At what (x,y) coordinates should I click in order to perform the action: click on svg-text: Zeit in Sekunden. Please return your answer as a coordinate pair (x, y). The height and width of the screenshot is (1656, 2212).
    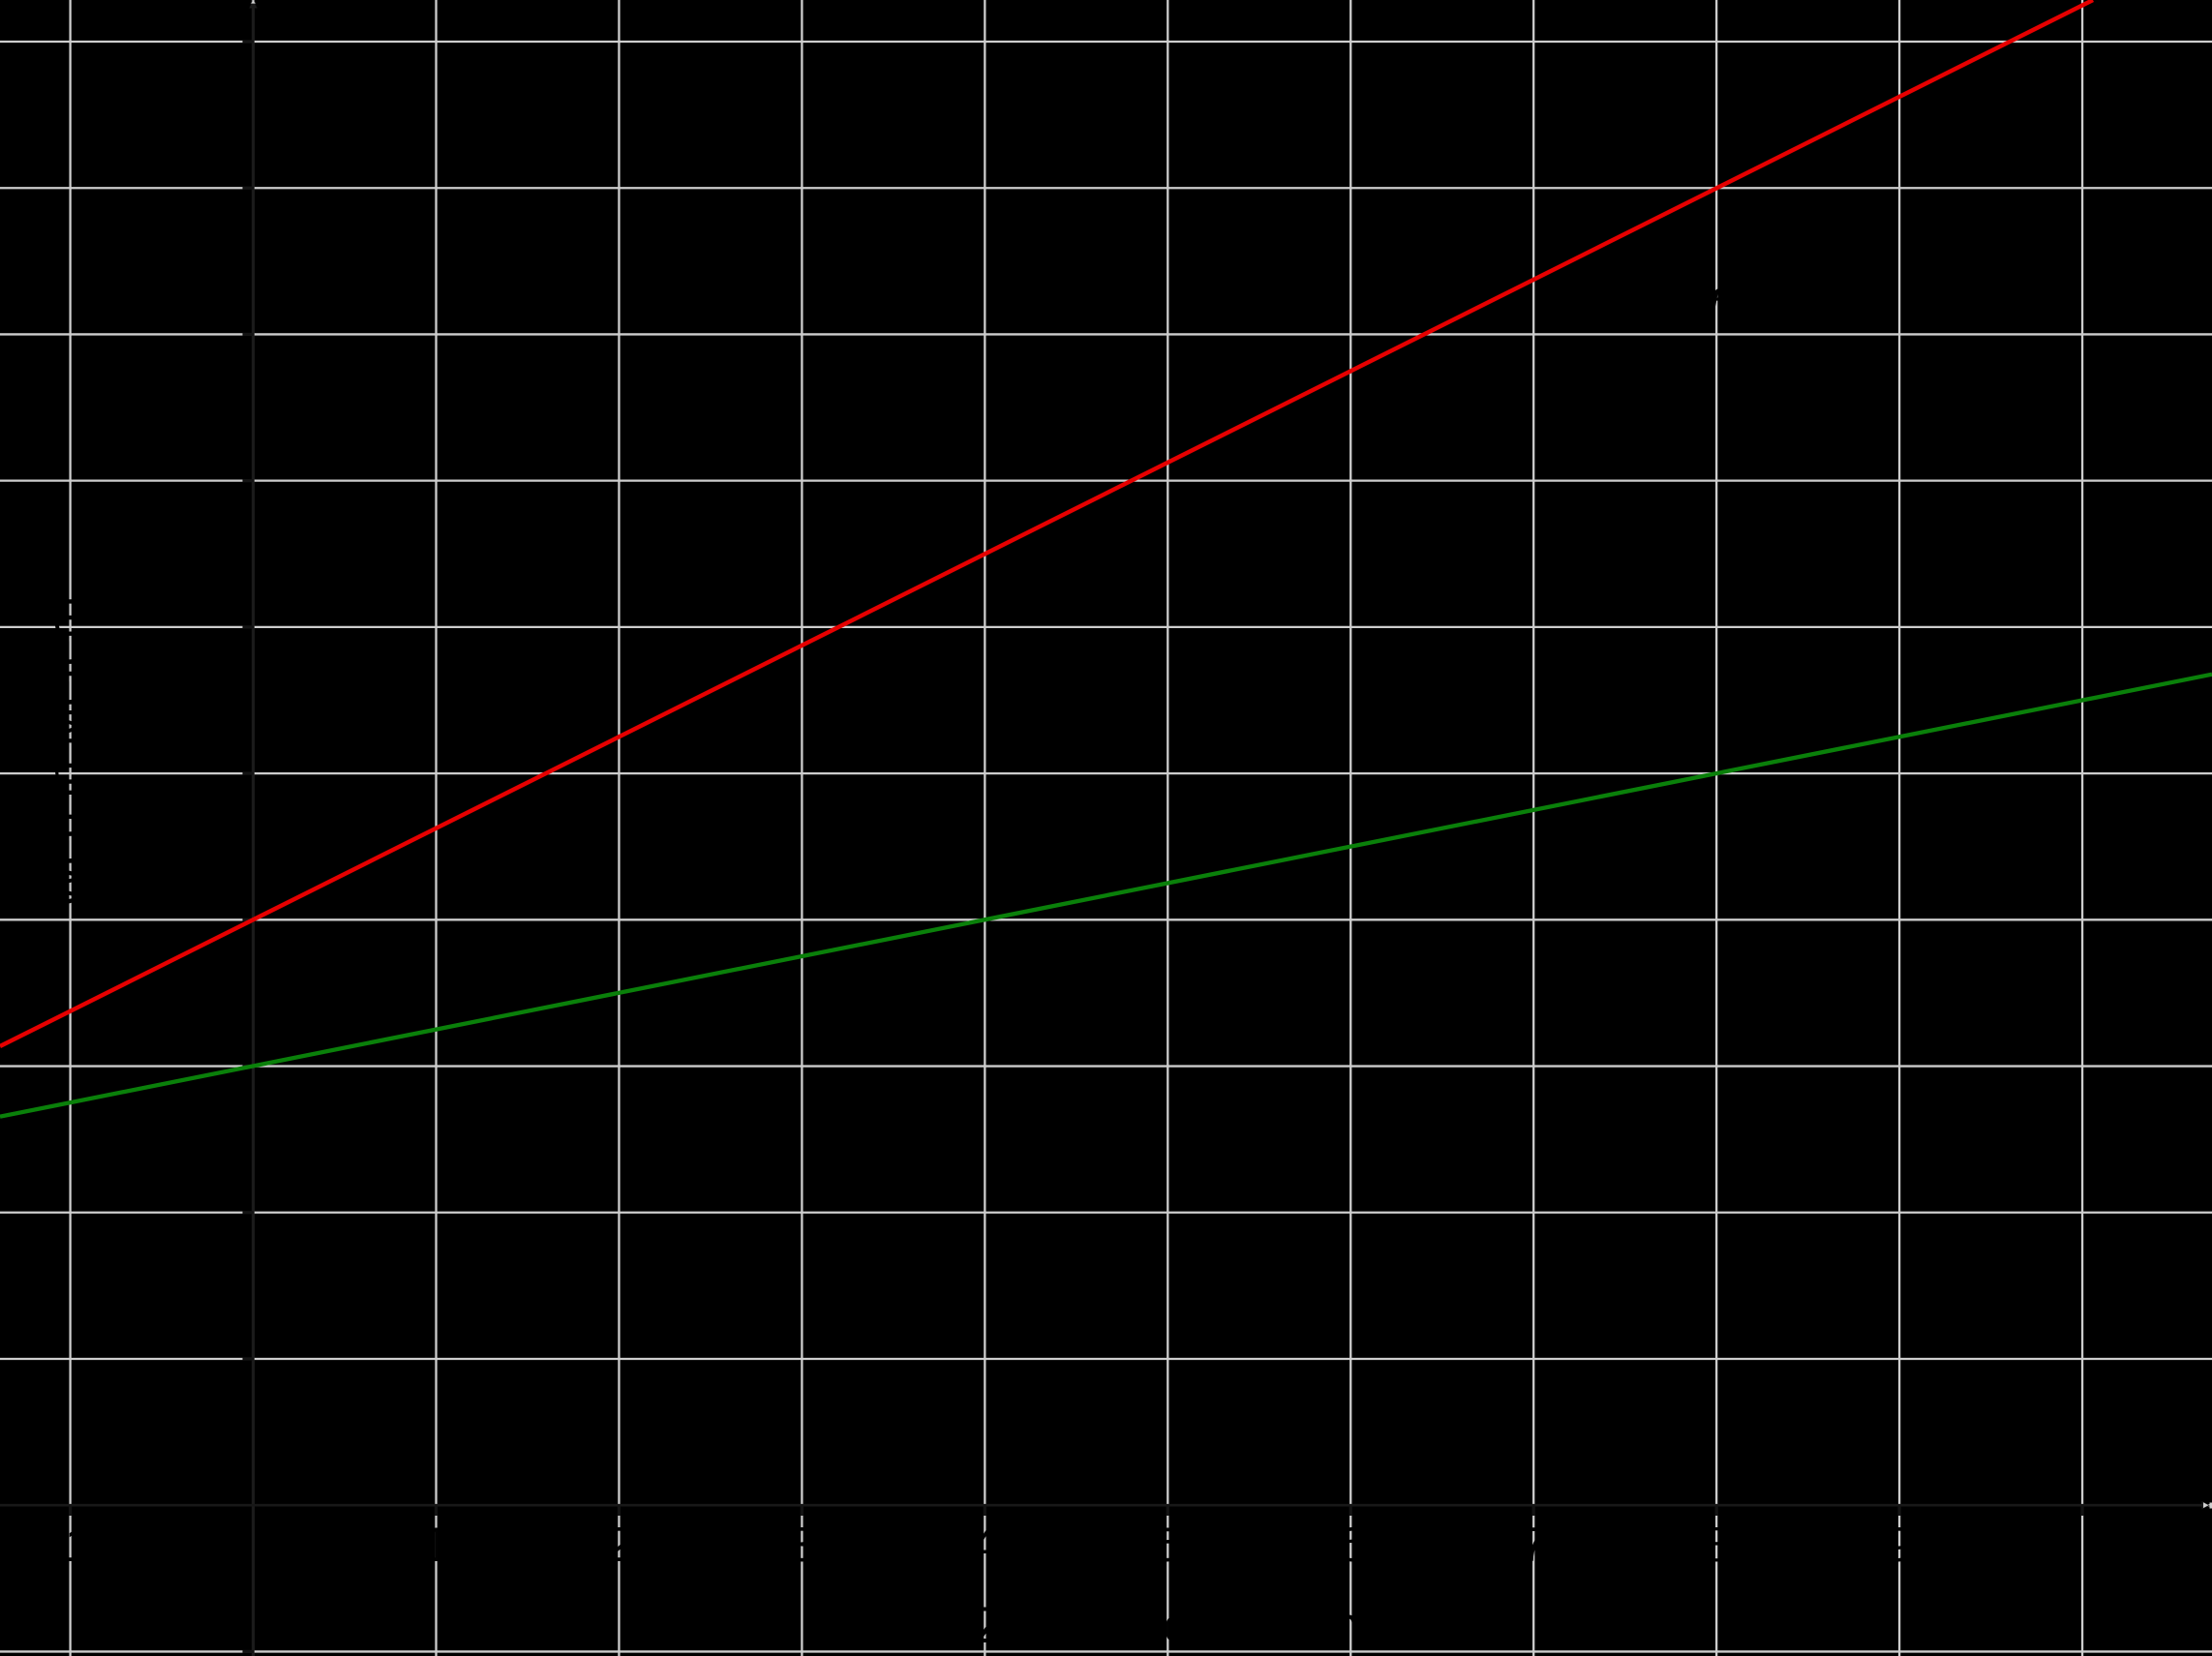
    Looking at the image, I should click on (1167, 1625).